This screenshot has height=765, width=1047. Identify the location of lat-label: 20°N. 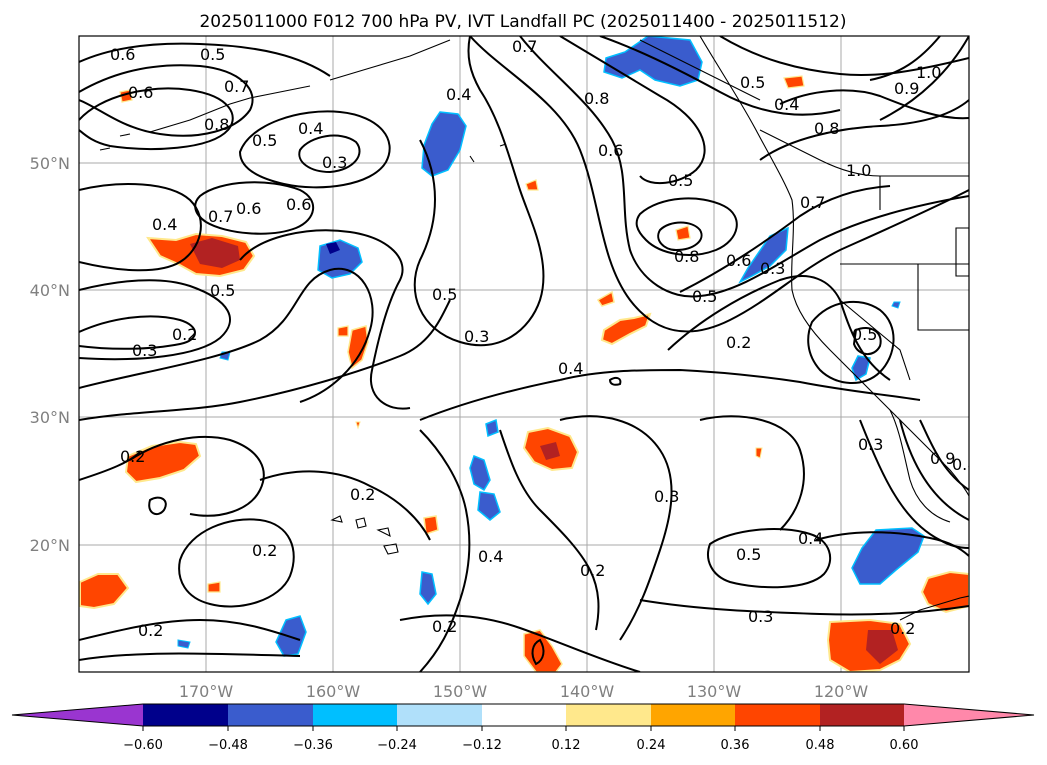
(50, 545).